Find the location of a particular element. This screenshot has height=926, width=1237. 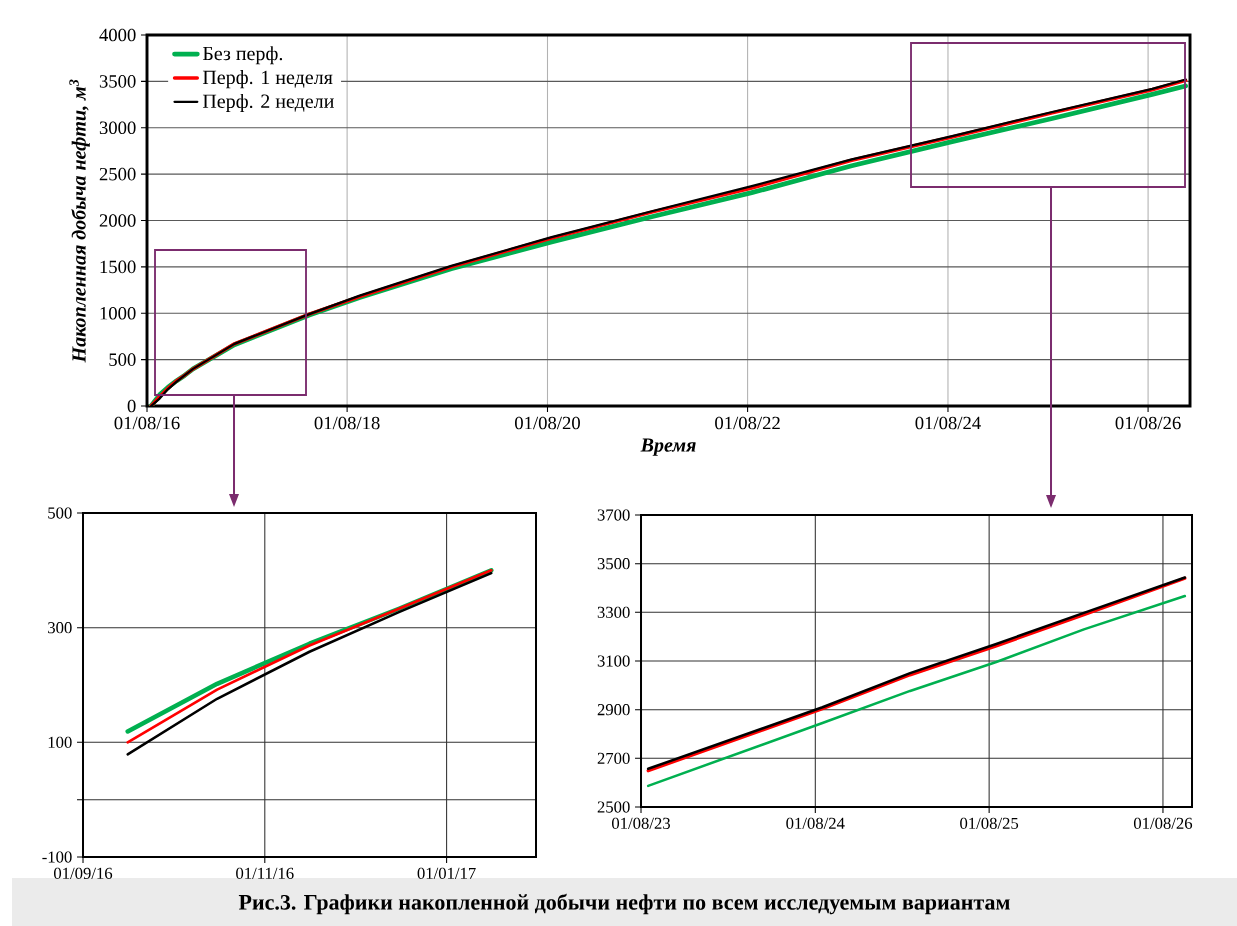

y-tick-label: -100 is located at coordinates (57, 857).